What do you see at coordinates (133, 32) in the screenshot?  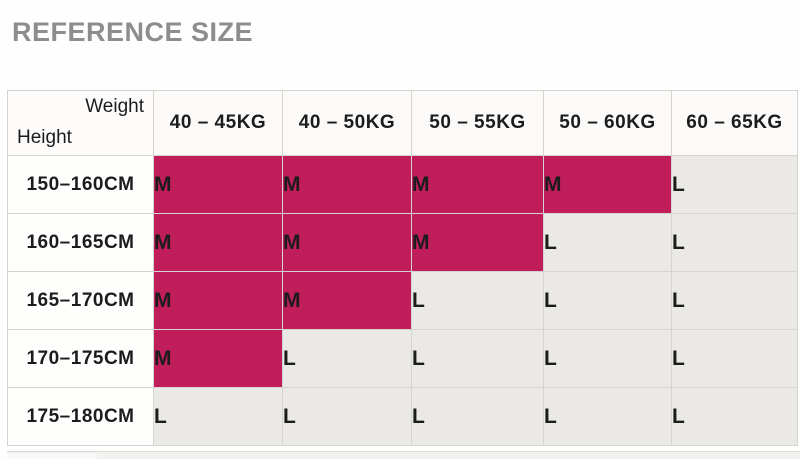 I see `page-title: REFERENCE SIZE` at bounding box center [133, 32].